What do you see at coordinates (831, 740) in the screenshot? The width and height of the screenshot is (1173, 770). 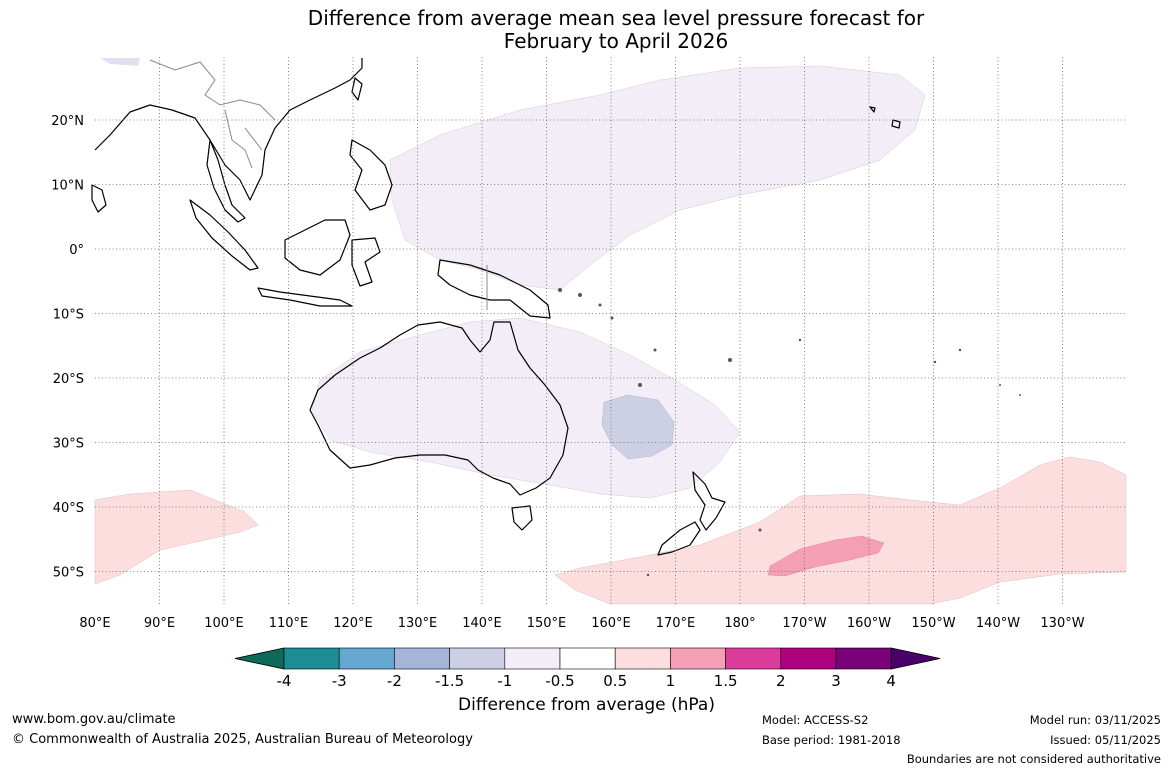 I see `base-period: Base period: 1981-2018` at bounding box center [831, 740].